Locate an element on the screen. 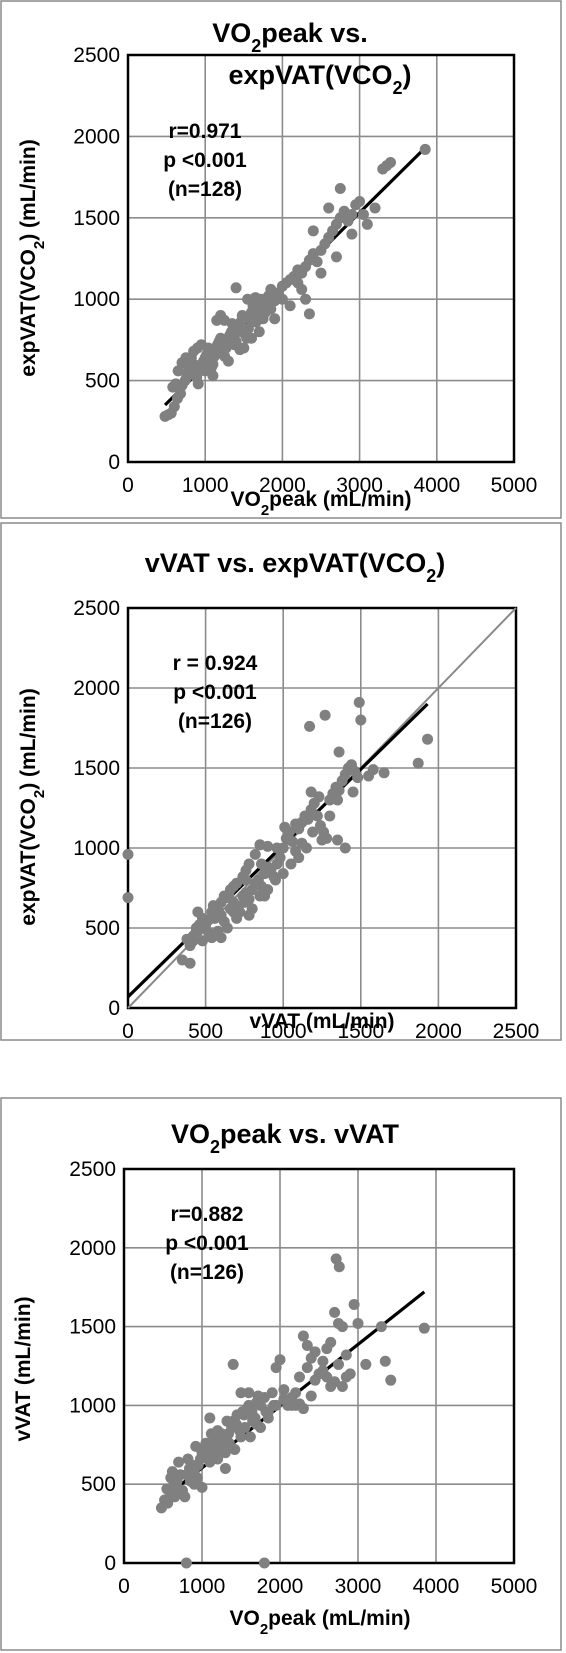 Image resolution: width=566 pixels, height=1653 pixels. y-tick-label: 1000 is located at coordinates (92, 1405).